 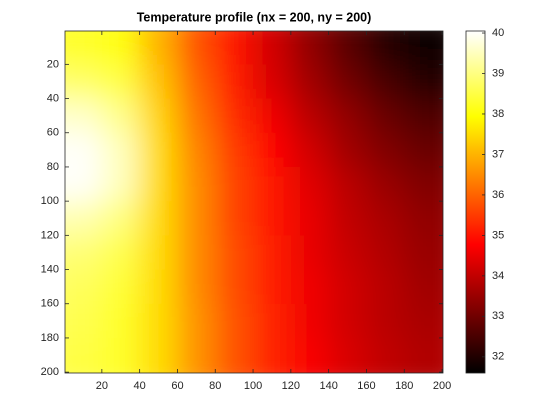 What do you see at coordinates (498, 235) in the screenshot?
I see `colorbar-tick-label: 35` at bounding box center [498, 235].